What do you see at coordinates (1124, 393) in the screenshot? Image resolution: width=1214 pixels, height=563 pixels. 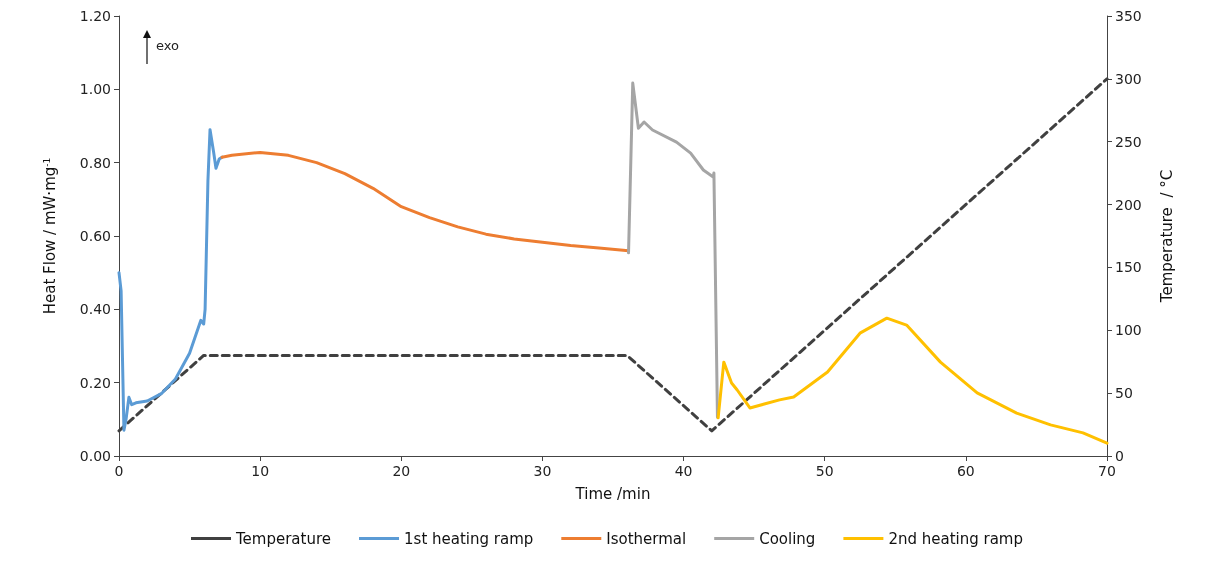 I see `y2-tick-label: 50` at bounding box center [1124, 393].